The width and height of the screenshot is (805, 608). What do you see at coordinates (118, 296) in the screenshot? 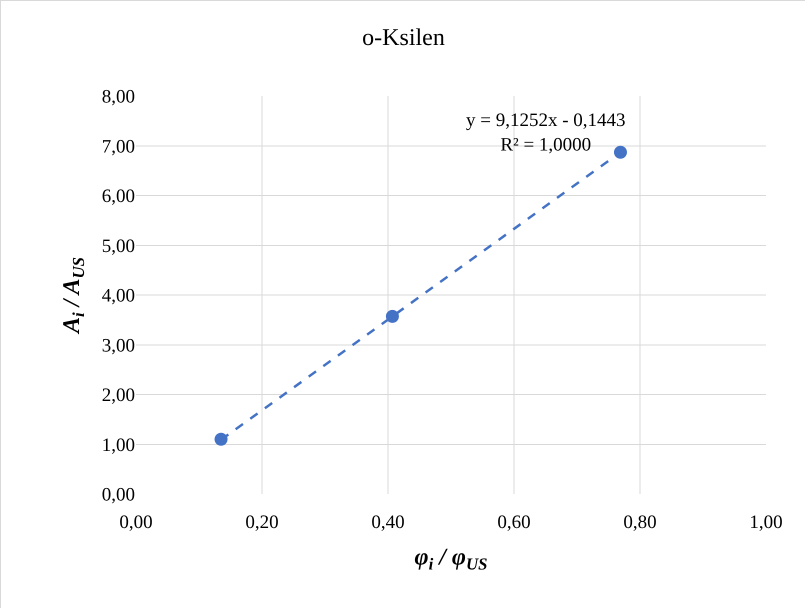
I see `y-tick-label: 4,00` at bounding box center [118, 296].